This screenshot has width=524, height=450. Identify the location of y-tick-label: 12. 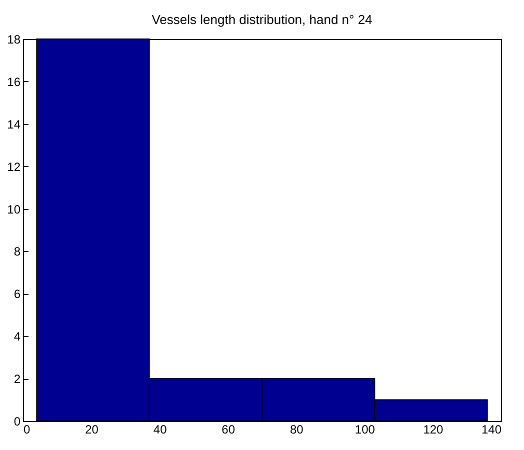
(14, 167).